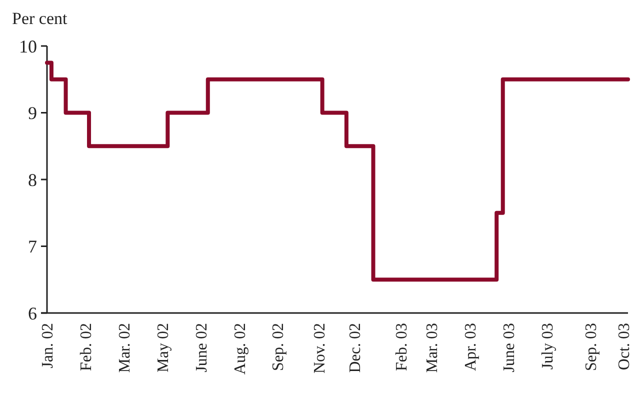 The height and width of the screenshot is (406, 633). I want to click on x-tick-label: Apr. 03, so click(471, 347).